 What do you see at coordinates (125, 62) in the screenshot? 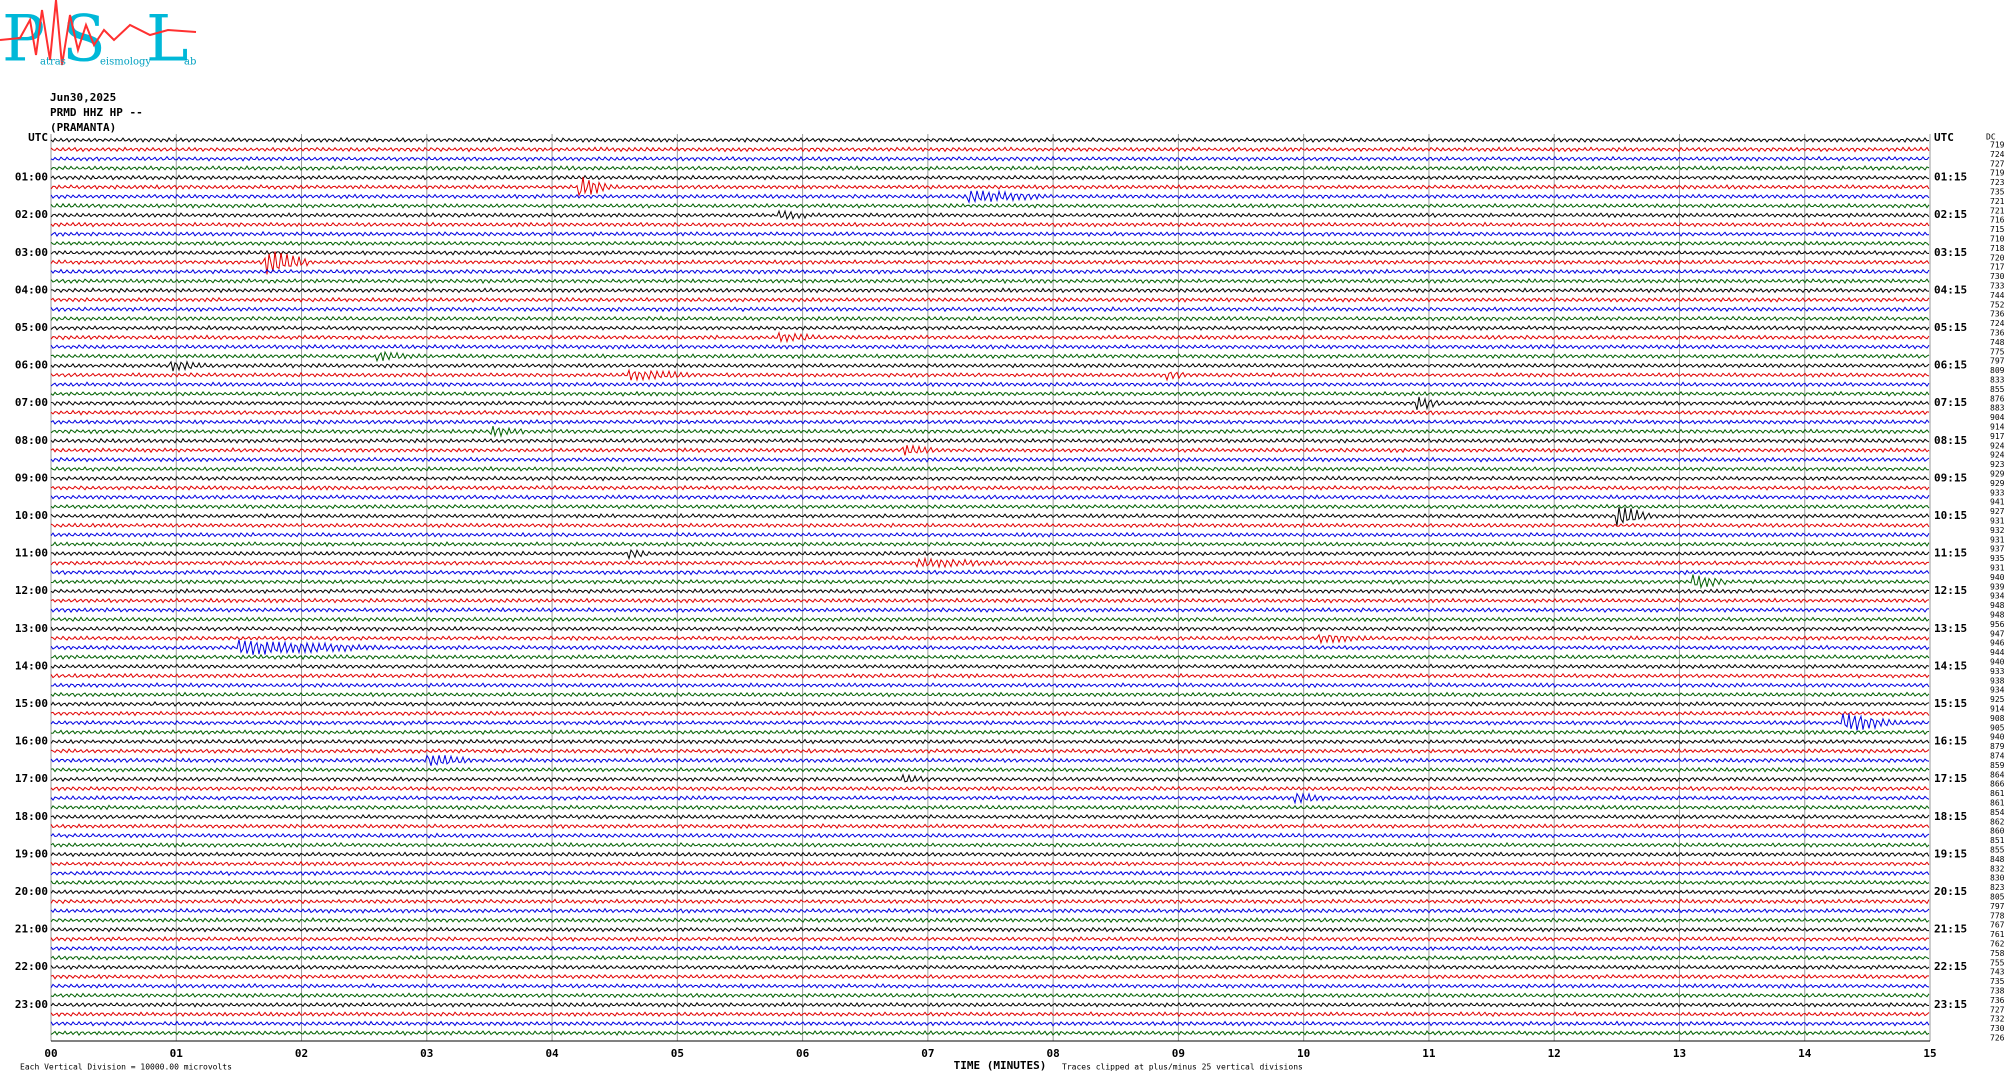
I see `logo-word: eismology` at bounding box center [125, 62].